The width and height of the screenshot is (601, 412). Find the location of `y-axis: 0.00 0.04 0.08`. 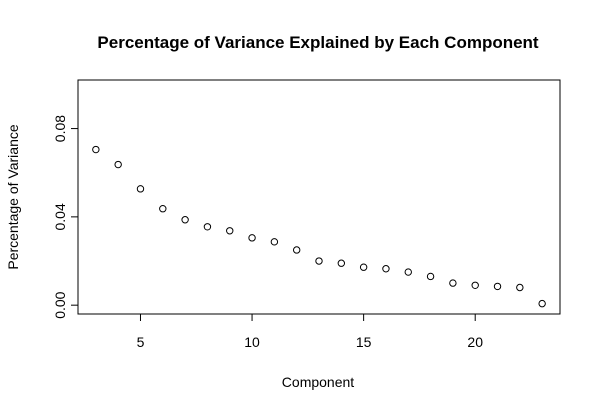

y-axis: 0.00 0.04 0.08 is located at coordinates (65, 217).